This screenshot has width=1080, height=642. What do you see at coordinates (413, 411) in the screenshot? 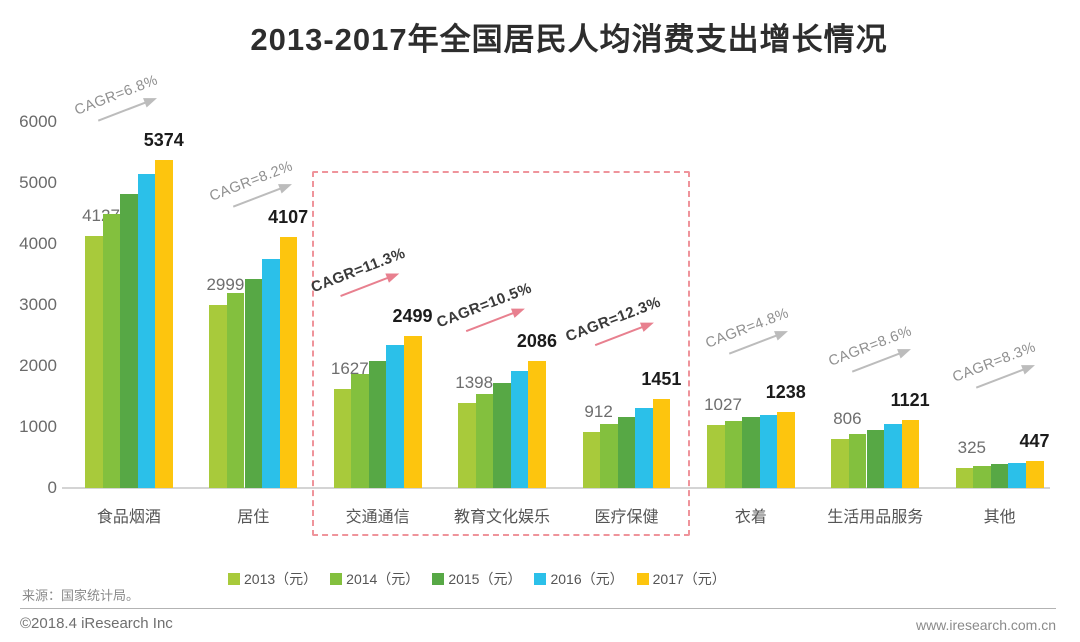
I see `bar-2017-交通通信` at bounding box center [413, 411].